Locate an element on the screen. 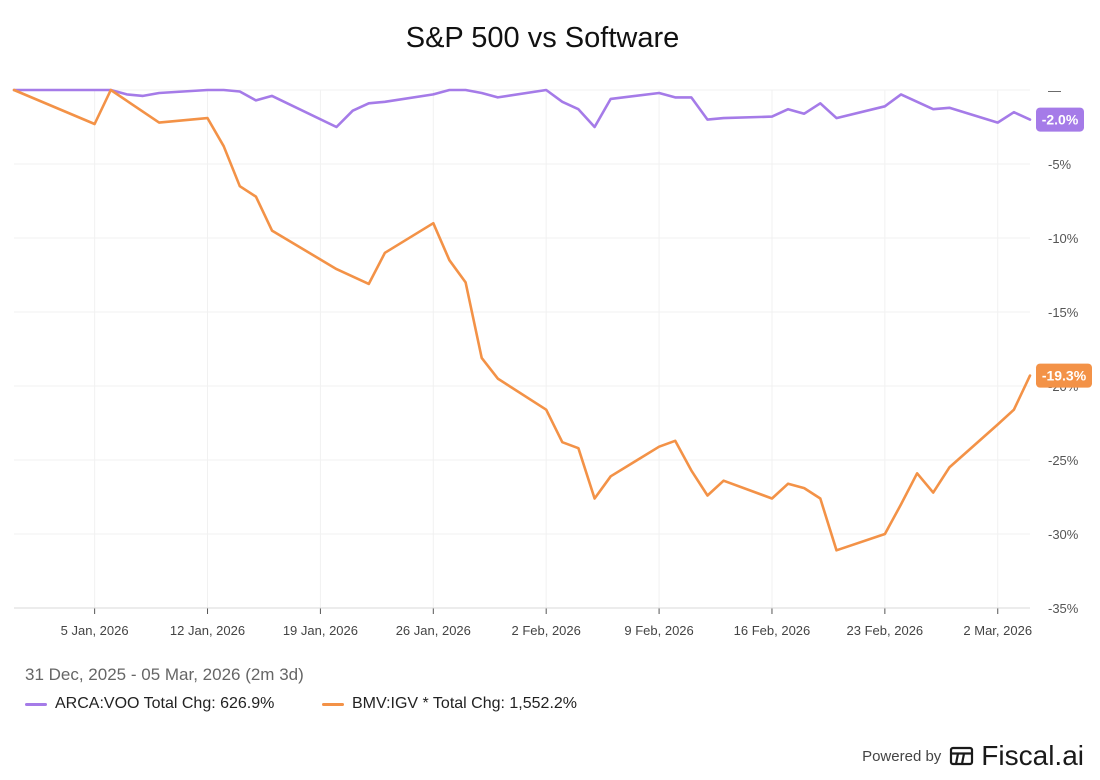 The image size is (1100, 780). powered-by: Powered by Fiscal.ai is located at coordinates (973, 756).